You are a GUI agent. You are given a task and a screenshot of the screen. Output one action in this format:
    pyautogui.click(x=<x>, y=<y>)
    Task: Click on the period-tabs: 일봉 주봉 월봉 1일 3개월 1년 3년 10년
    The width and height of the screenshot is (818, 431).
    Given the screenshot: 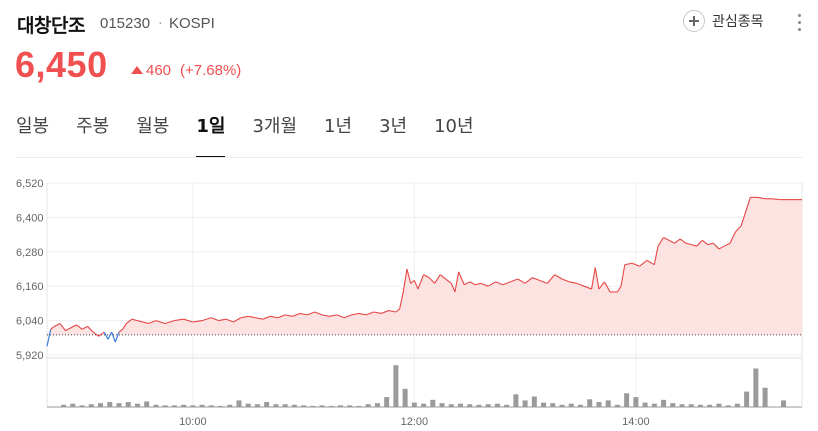 What is the action you would take?
    pyautogui.click(x=258, y=135)
    